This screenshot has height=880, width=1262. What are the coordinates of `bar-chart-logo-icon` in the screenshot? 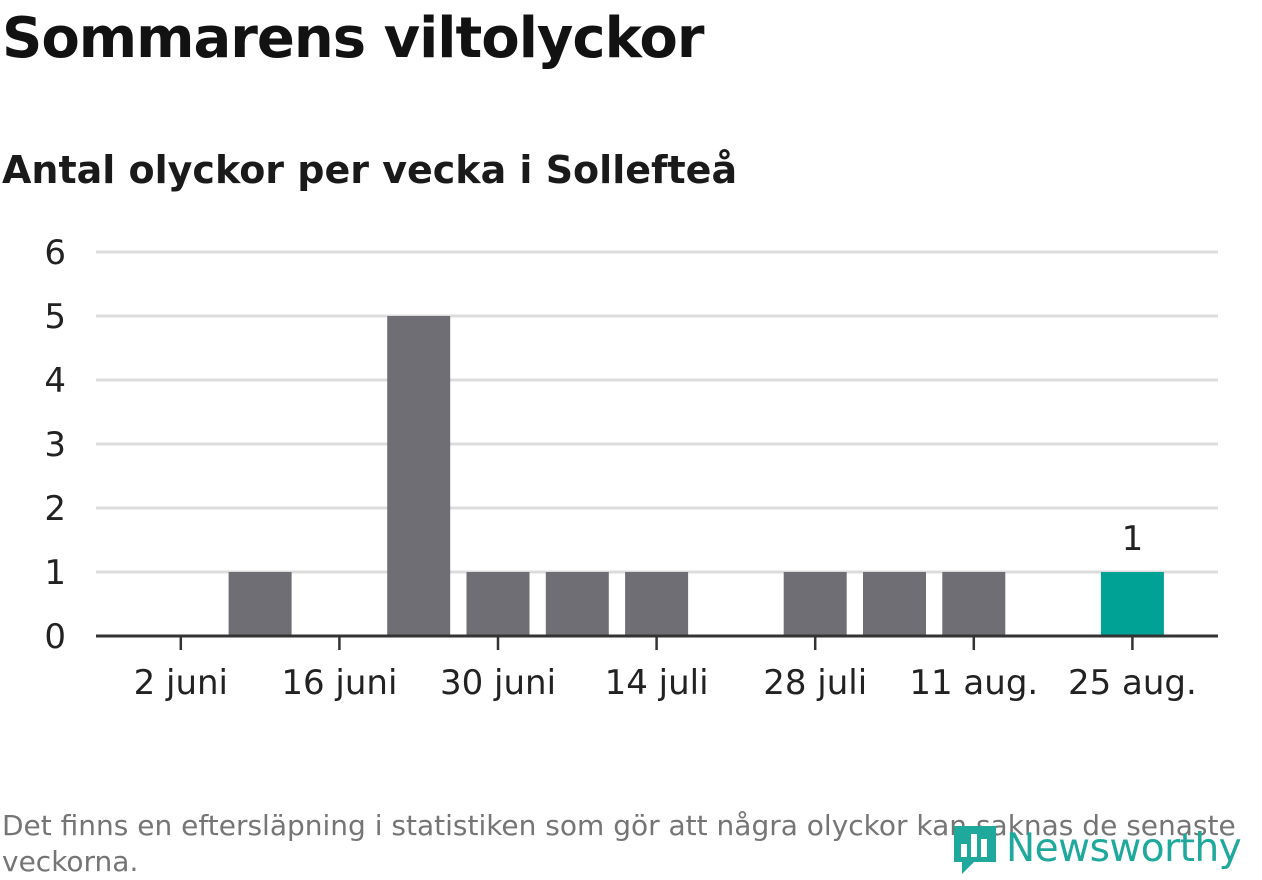 It's located at (975, 850).